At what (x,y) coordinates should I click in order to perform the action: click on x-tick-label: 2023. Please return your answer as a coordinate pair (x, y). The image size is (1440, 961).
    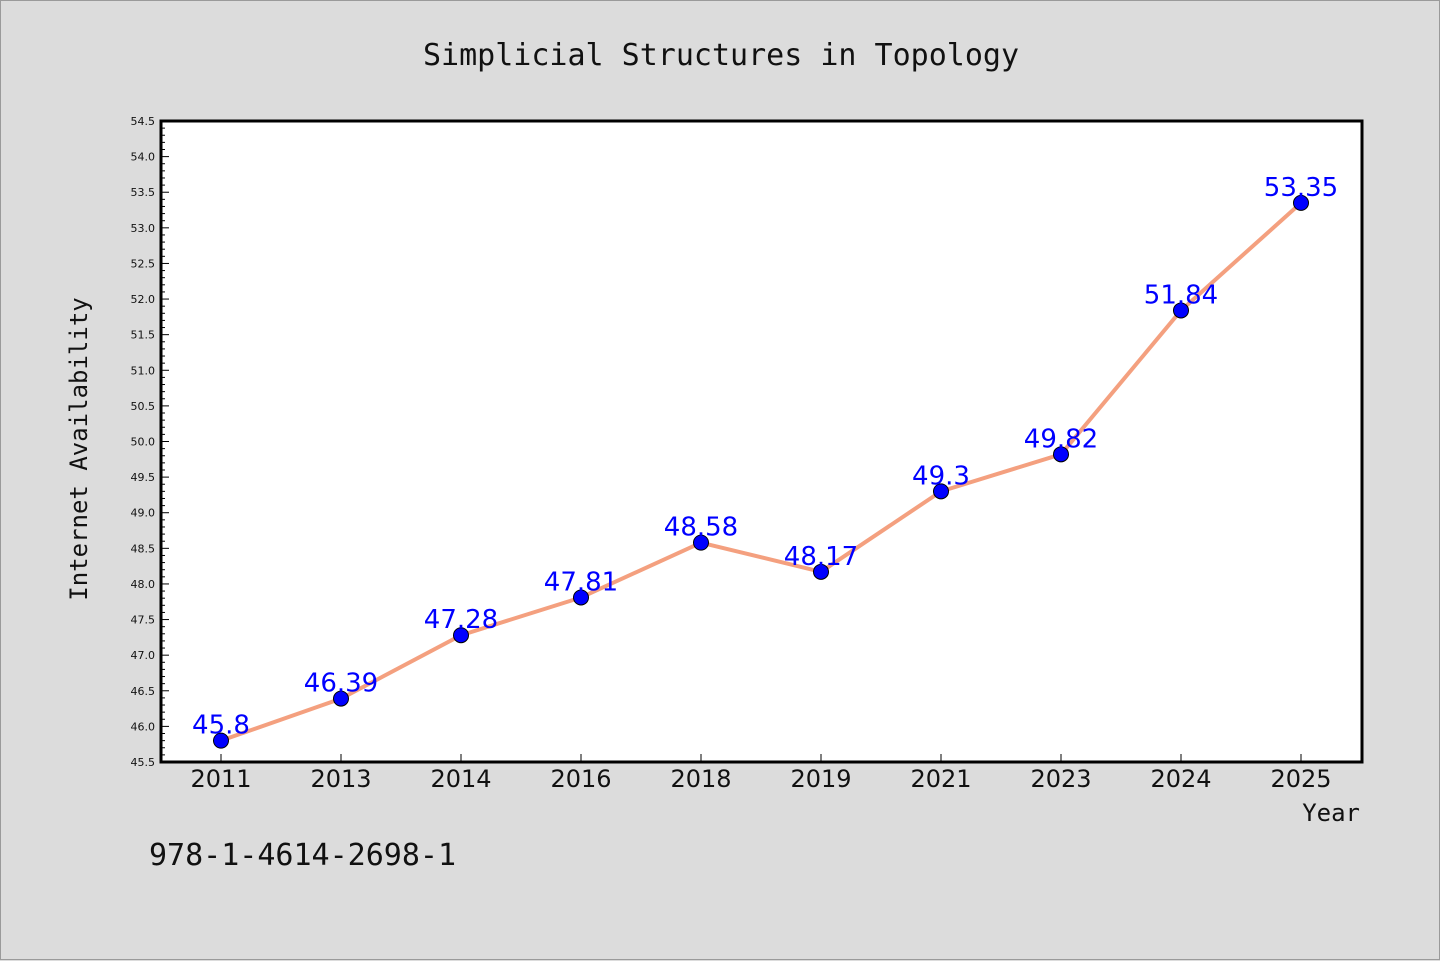
    Looking at the image, I should click on (1060, 779).